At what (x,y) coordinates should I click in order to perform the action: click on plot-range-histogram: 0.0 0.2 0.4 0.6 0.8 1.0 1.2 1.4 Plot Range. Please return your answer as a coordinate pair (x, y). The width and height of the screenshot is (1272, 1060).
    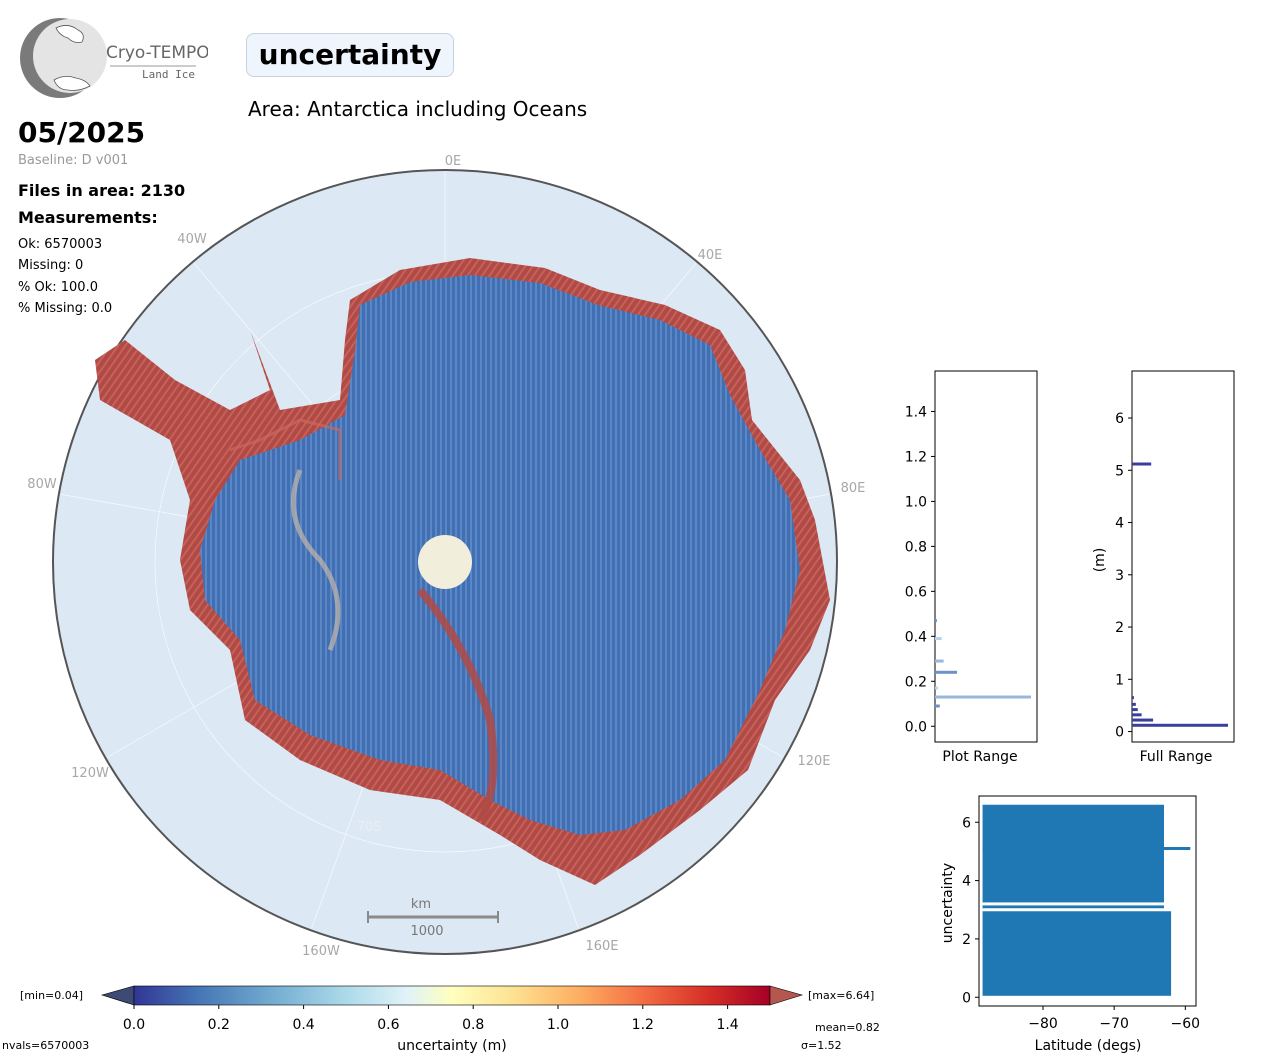
    Looking at the image, I should click on (971, 567).